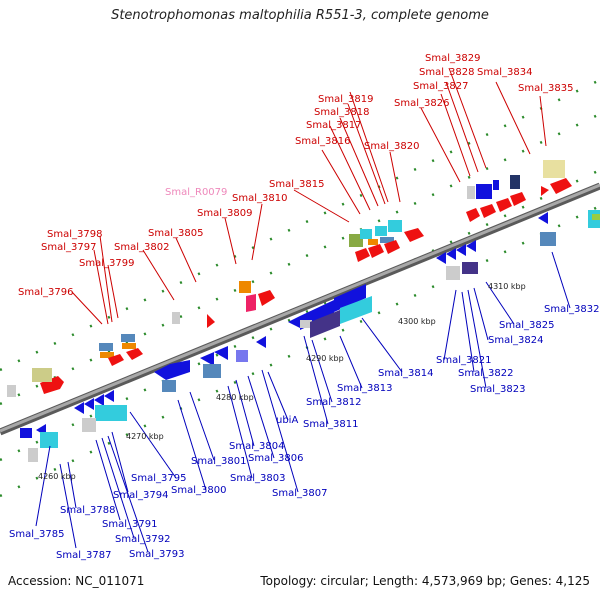 The width and height of the screenshot is (600, 600). I want to click on gene-label: Smal_3827, so click(440, 86).